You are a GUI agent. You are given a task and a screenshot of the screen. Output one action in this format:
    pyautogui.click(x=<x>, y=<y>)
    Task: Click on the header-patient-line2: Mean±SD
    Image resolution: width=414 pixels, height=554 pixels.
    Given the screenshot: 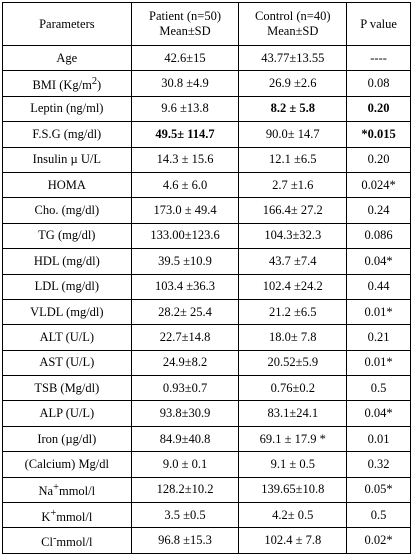 What is the action you would take?
    pyautogui.click(x=185, y=31)
    